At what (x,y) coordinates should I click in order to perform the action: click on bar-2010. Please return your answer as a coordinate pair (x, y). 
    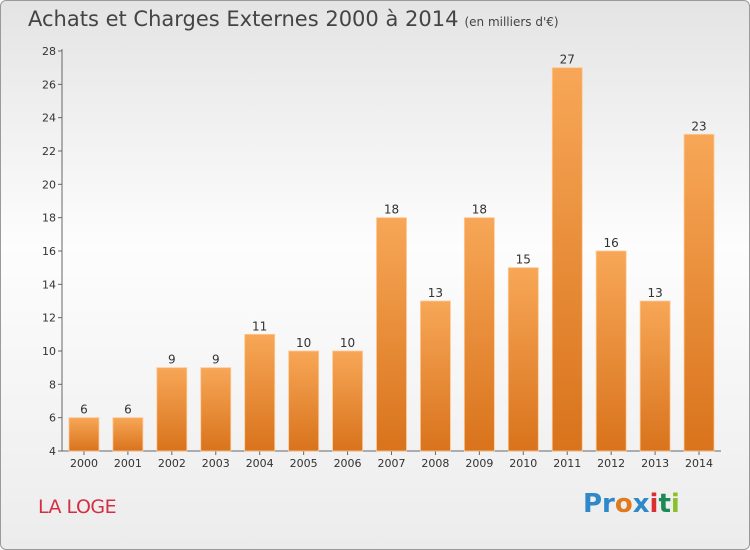
    Looking at the image, I should click on (523, 359).